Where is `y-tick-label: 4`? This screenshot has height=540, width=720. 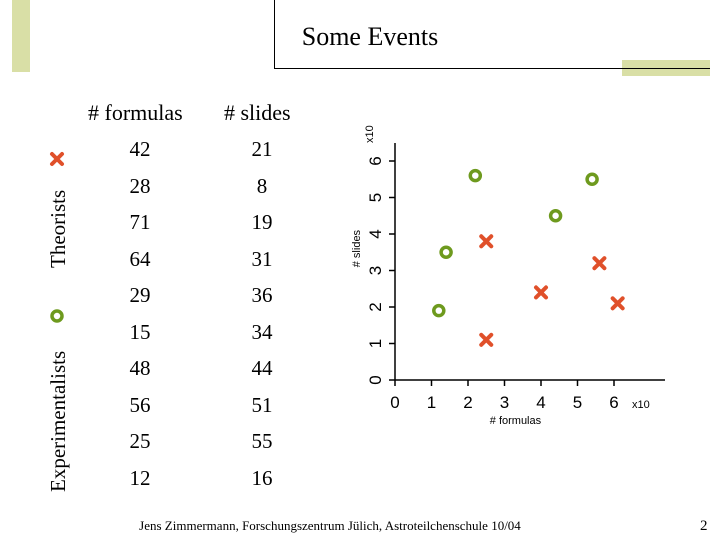 y-tick-label: 4 is located at coordinates (375, 233).